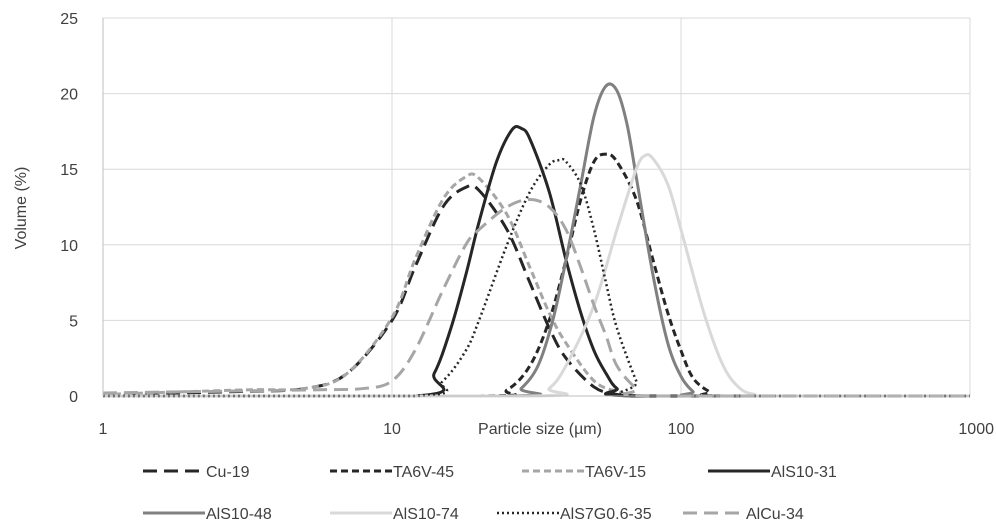 The image size is (996, 532). What do you see at coordinates (775, 514) in the screenshot?
I see `legend-label-alcu-34: AlCu-34` at bounding box center [775, 514].